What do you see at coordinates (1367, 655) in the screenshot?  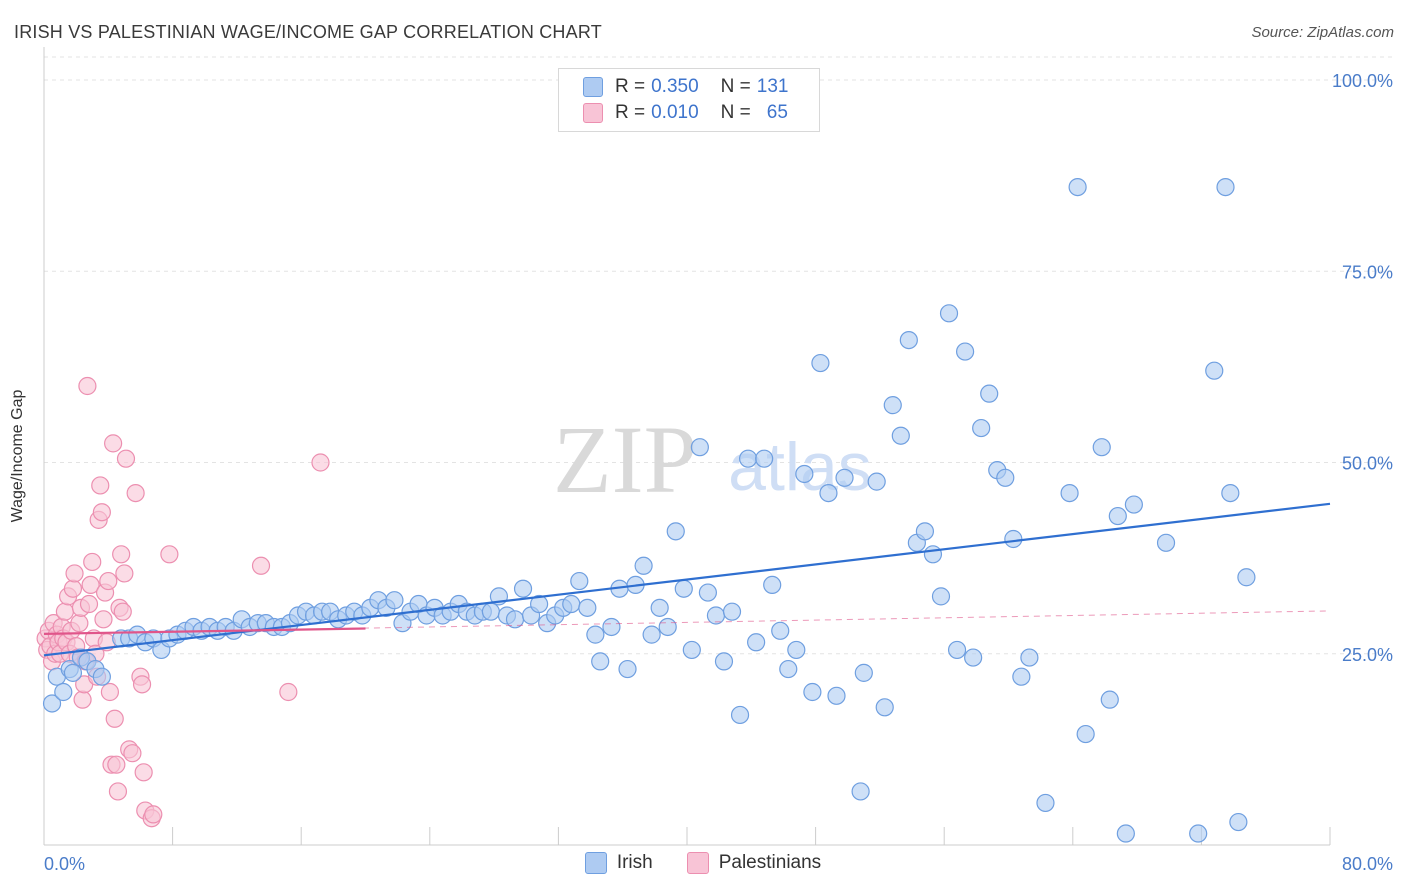 I see `y-tick-label: 25.0%` at bounding box center [1367, 655].